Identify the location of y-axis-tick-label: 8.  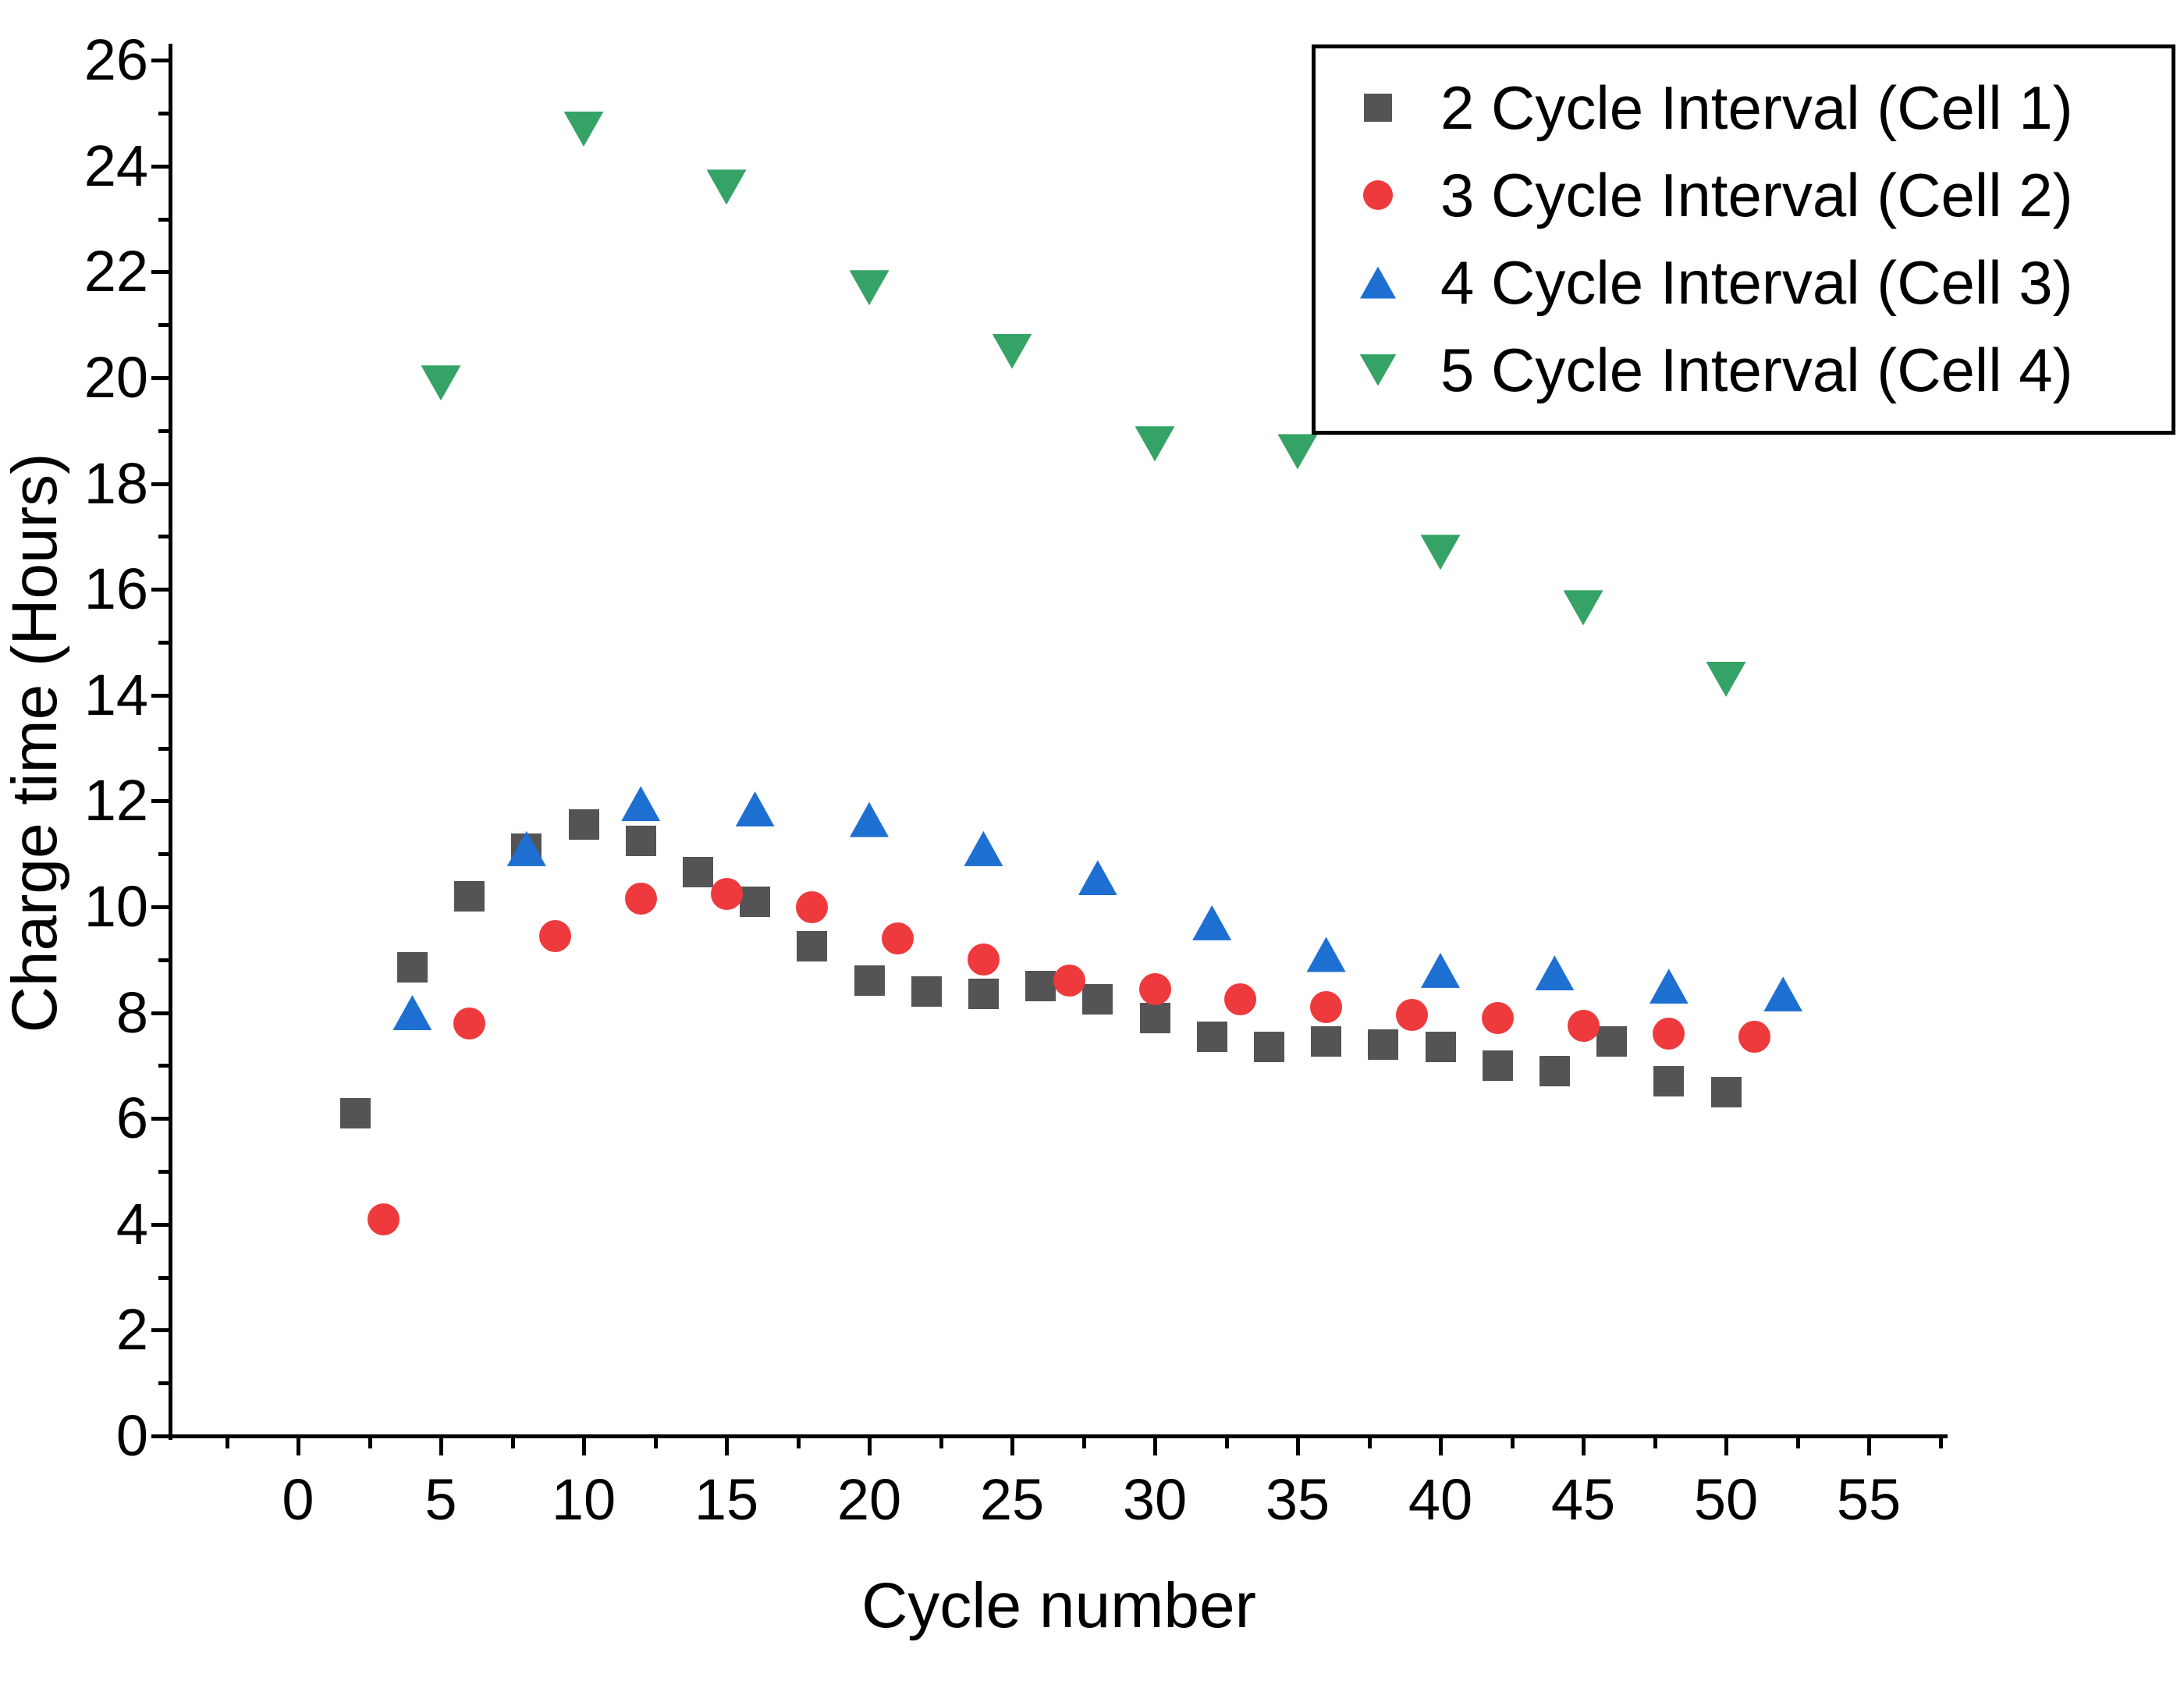
(132, 1012).